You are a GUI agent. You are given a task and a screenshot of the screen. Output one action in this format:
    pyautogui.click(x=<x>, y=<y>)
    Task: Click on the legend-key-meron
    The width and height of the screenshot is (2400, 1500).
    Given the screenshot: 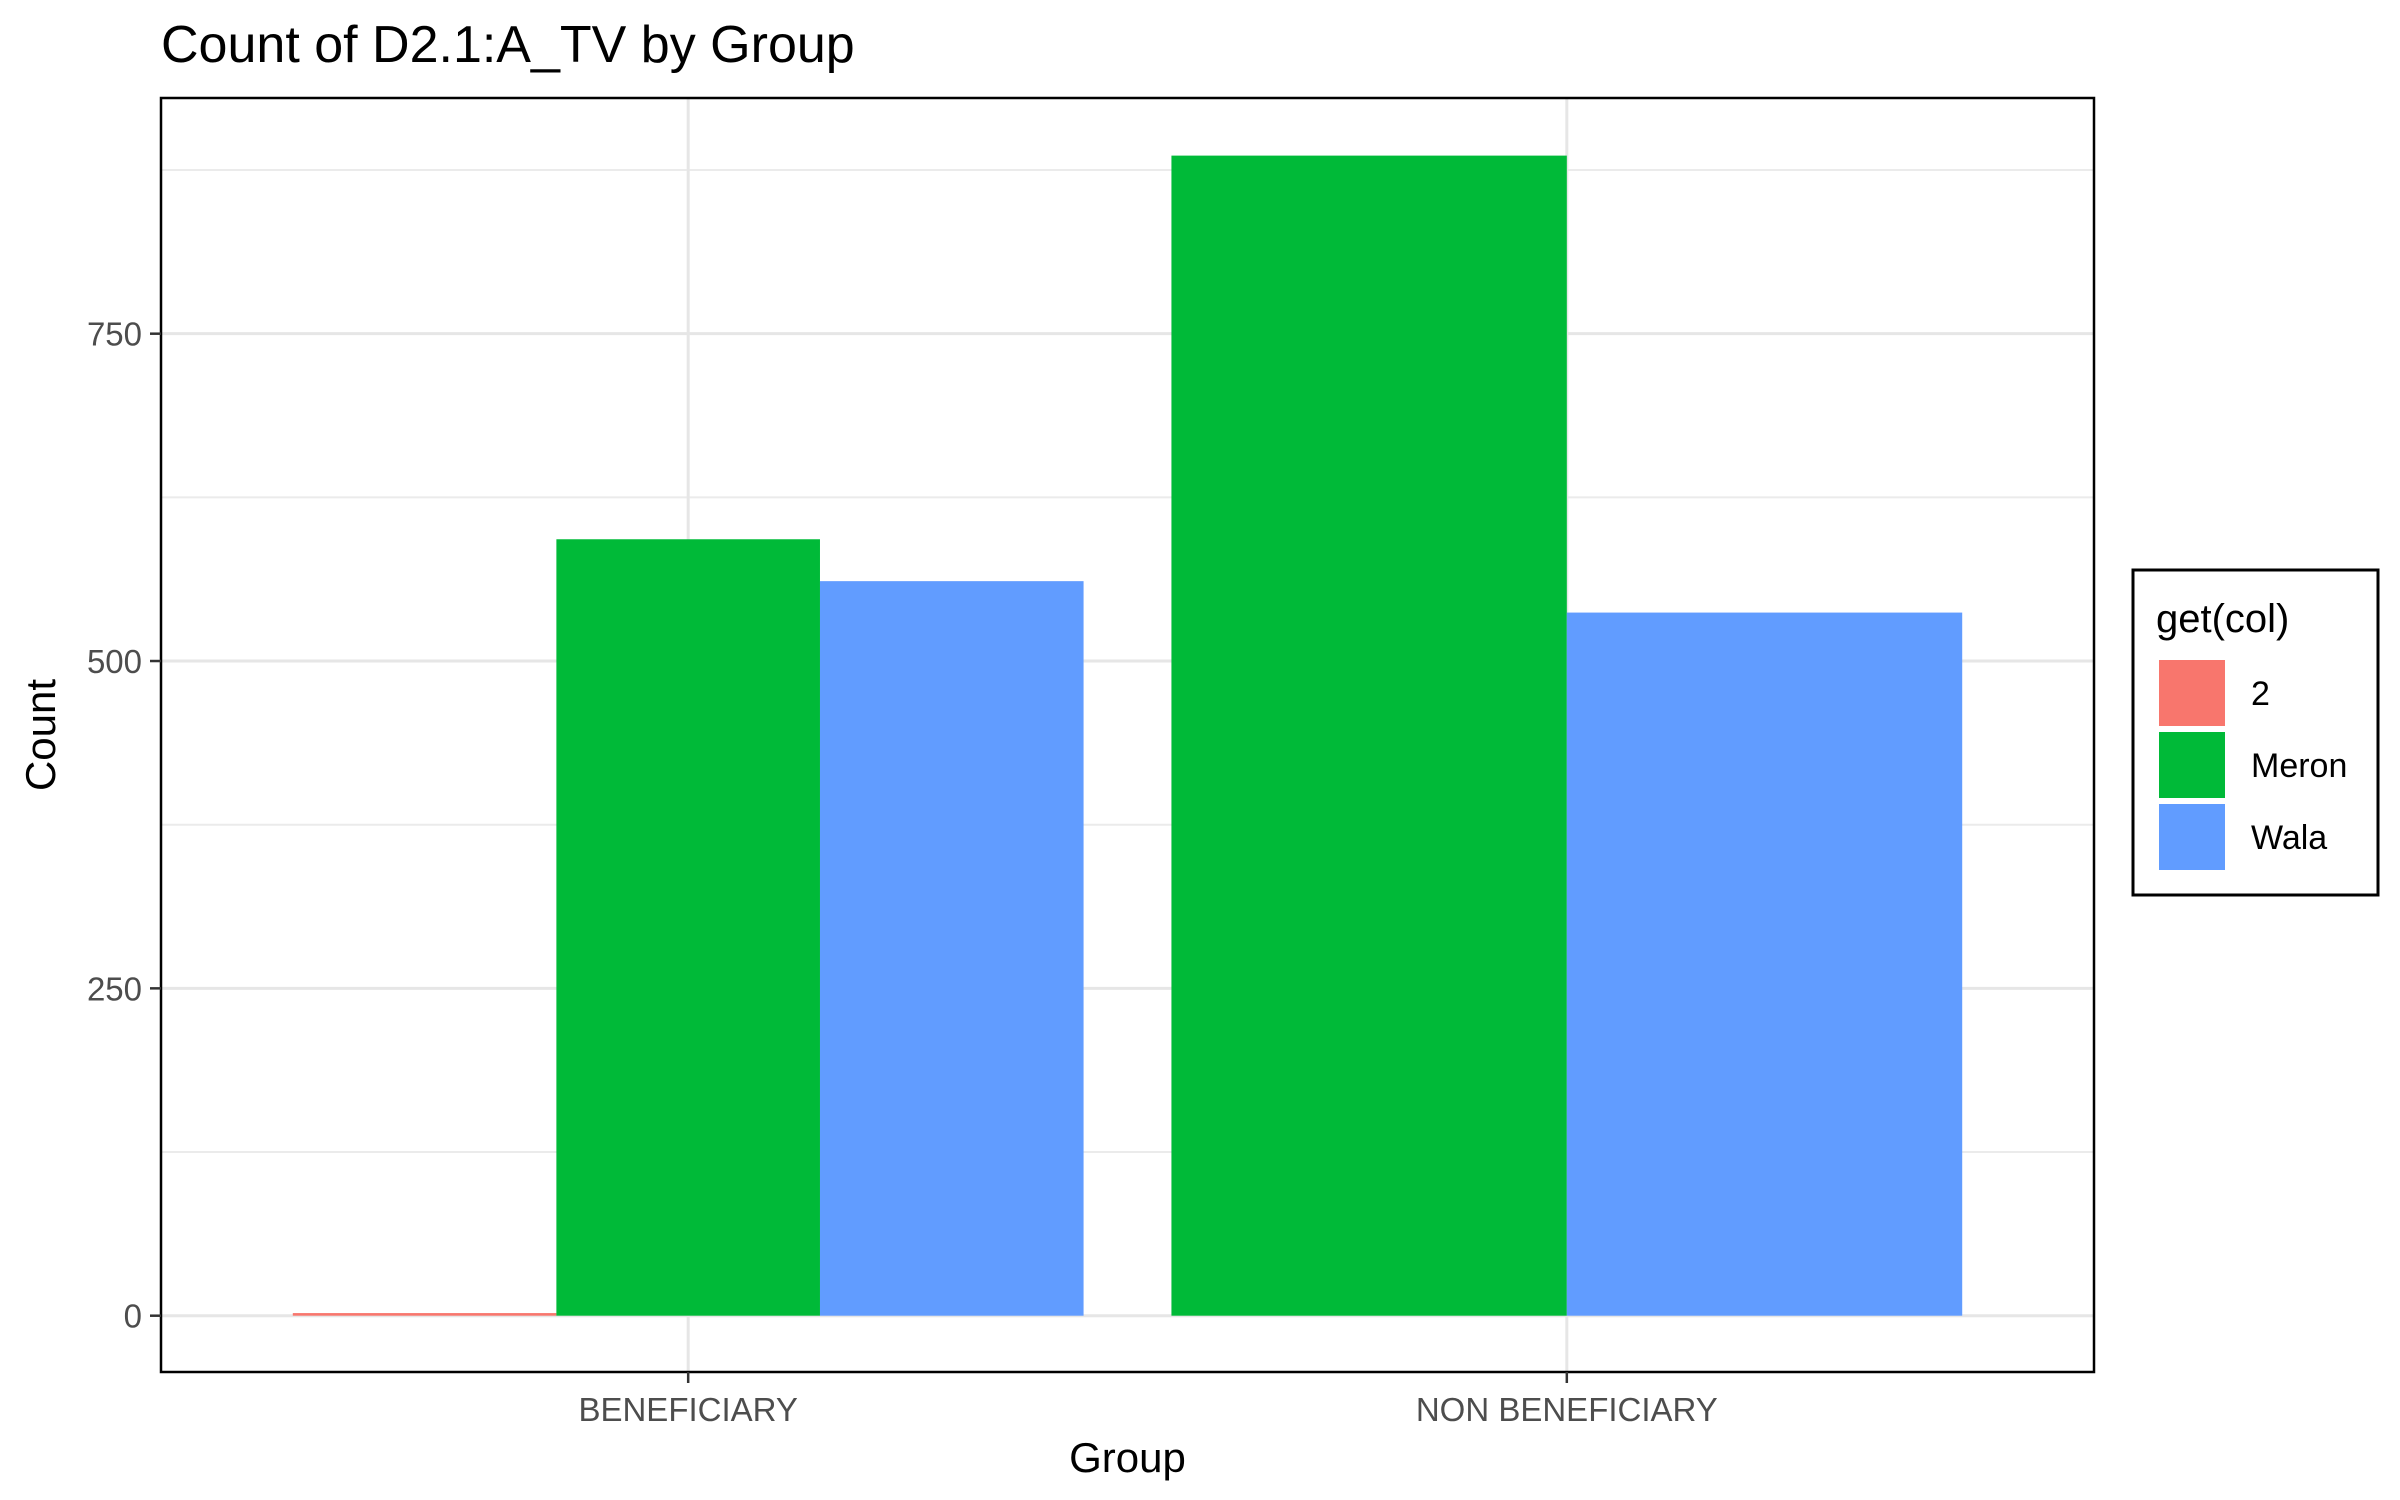 What is the action you would take?
    pyautogui.click(x=2192, y=765)
    